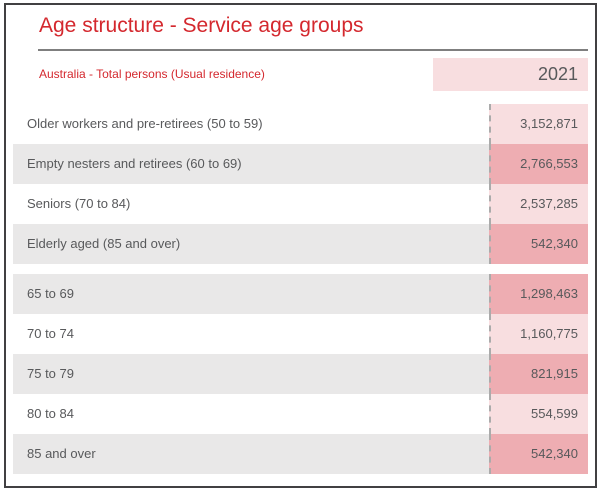 The width and height of the screenshot is (602, 493). I want to click on table-row: 70 to 74 1,160,775, so click(300, 334).